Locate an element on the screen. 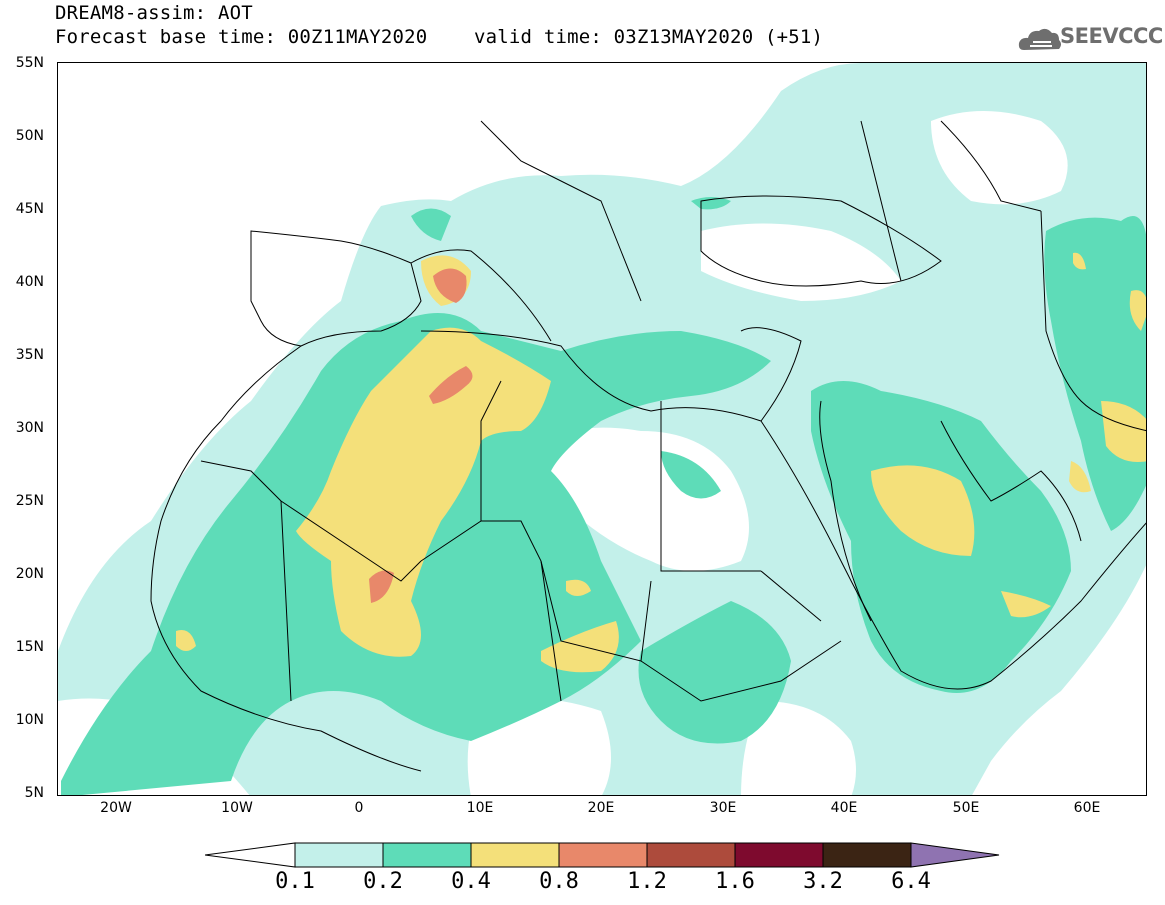  aot-level-0.8 is located at coordinates (421, 435).